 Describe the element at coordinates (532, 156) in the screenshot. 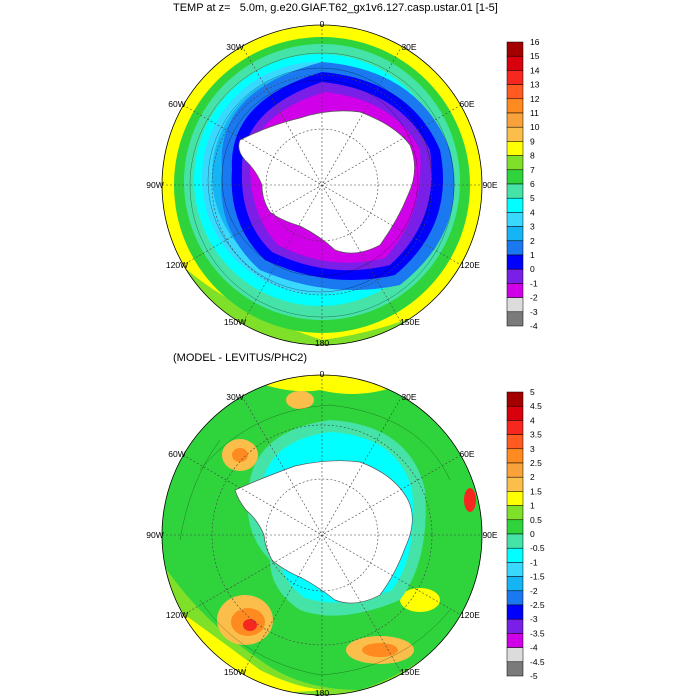

I see `colorbar-tick-label: 8` at that location.